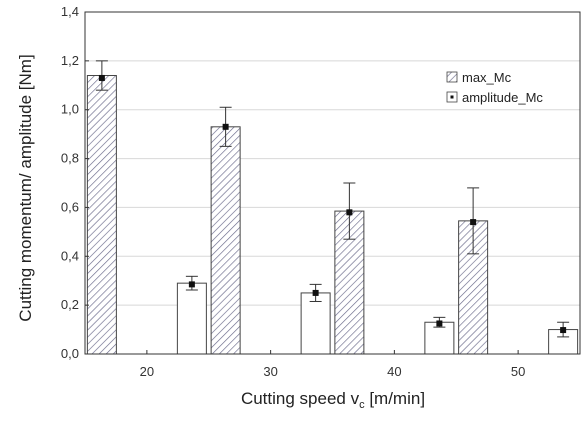  What do you see at coordinates (300, 398) in the screenshot?
I see `x-axis-title-main: Cutting speed v` at bounding box center [300, 398].